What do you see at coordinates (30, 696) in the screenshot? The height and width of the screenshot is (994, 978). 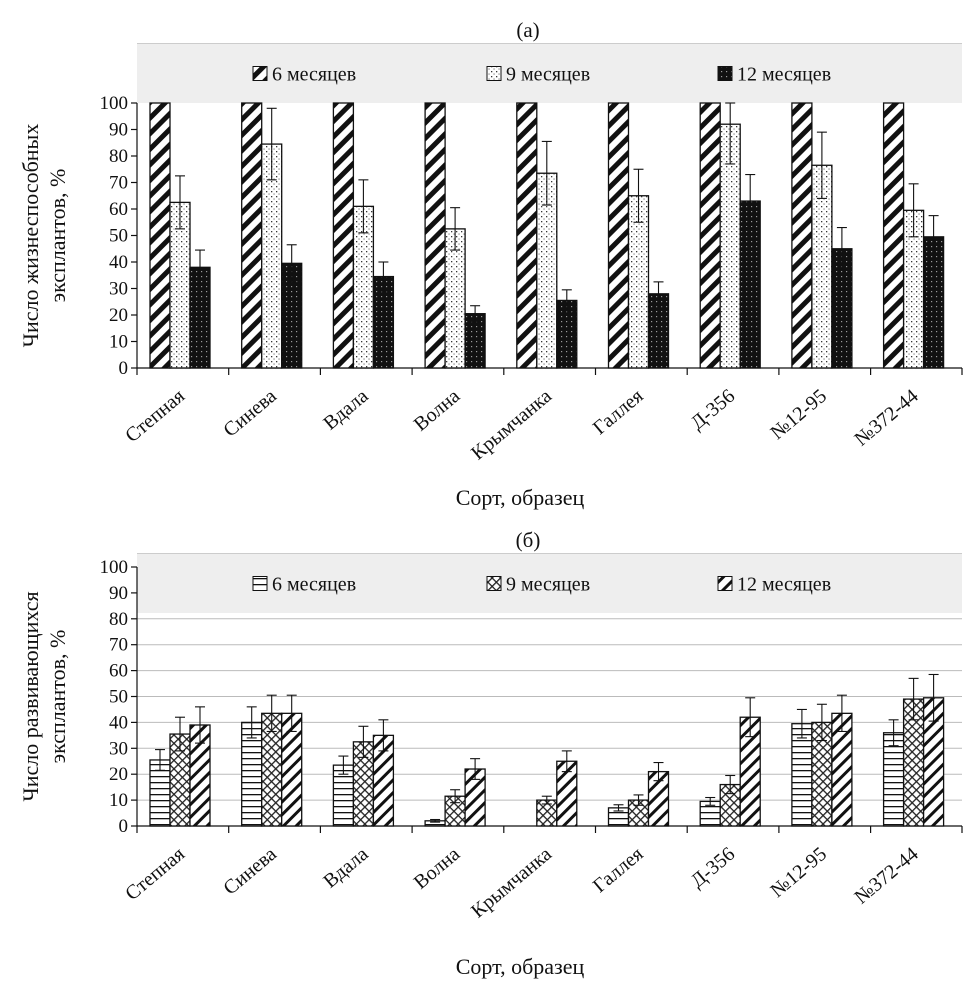 I see `y-axis-title-line: Число развивающихся` at bounding box center [30, 696].